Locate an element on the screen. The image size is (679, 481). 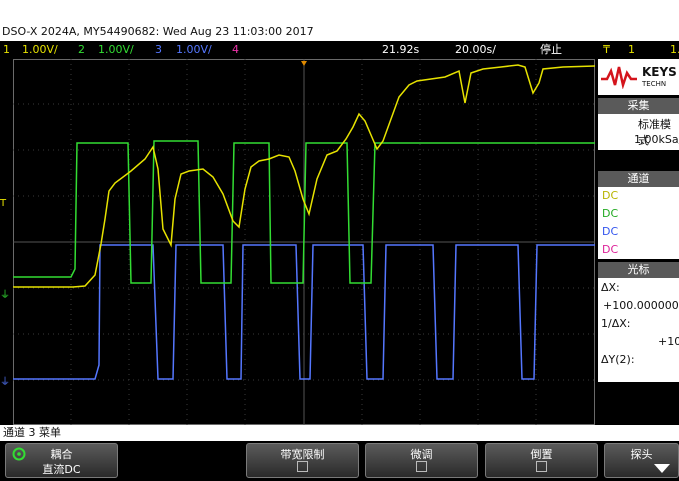
channel-1-number: 1 is located at coordinates (6, 49).